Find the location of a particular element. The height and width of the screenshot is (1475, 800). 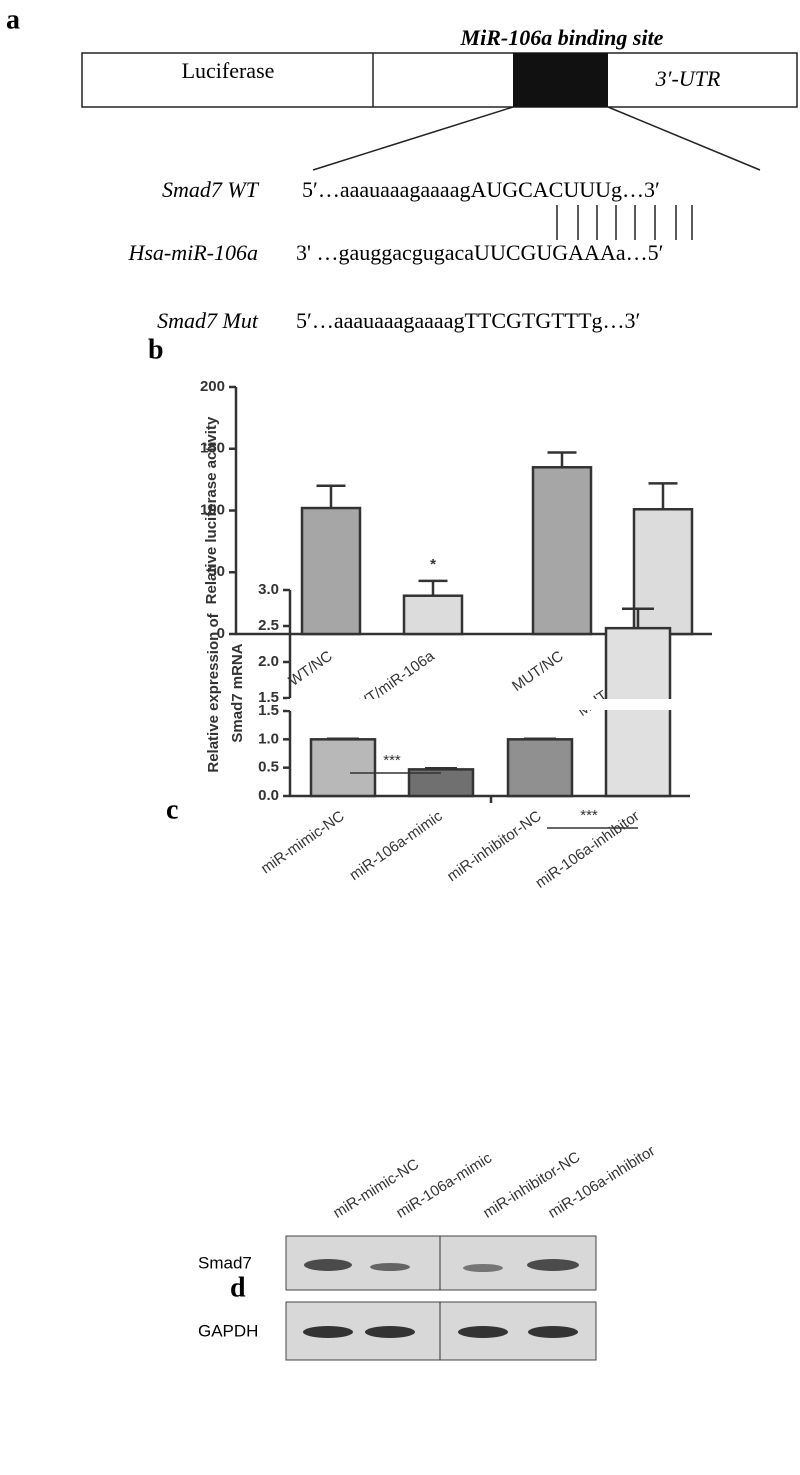

base-pairing is located at coordinates (624, 222).